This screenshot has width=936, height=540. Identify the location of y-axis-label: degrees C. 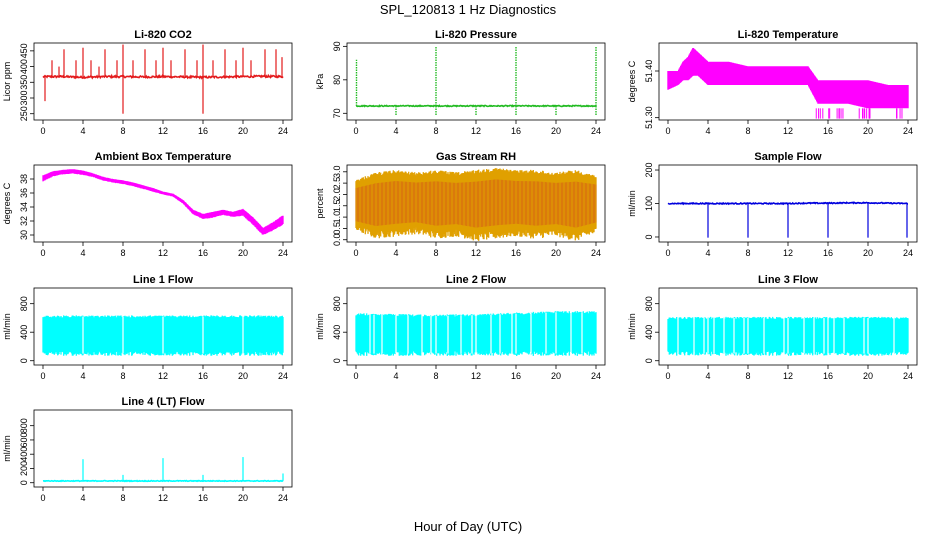
(632, 81).